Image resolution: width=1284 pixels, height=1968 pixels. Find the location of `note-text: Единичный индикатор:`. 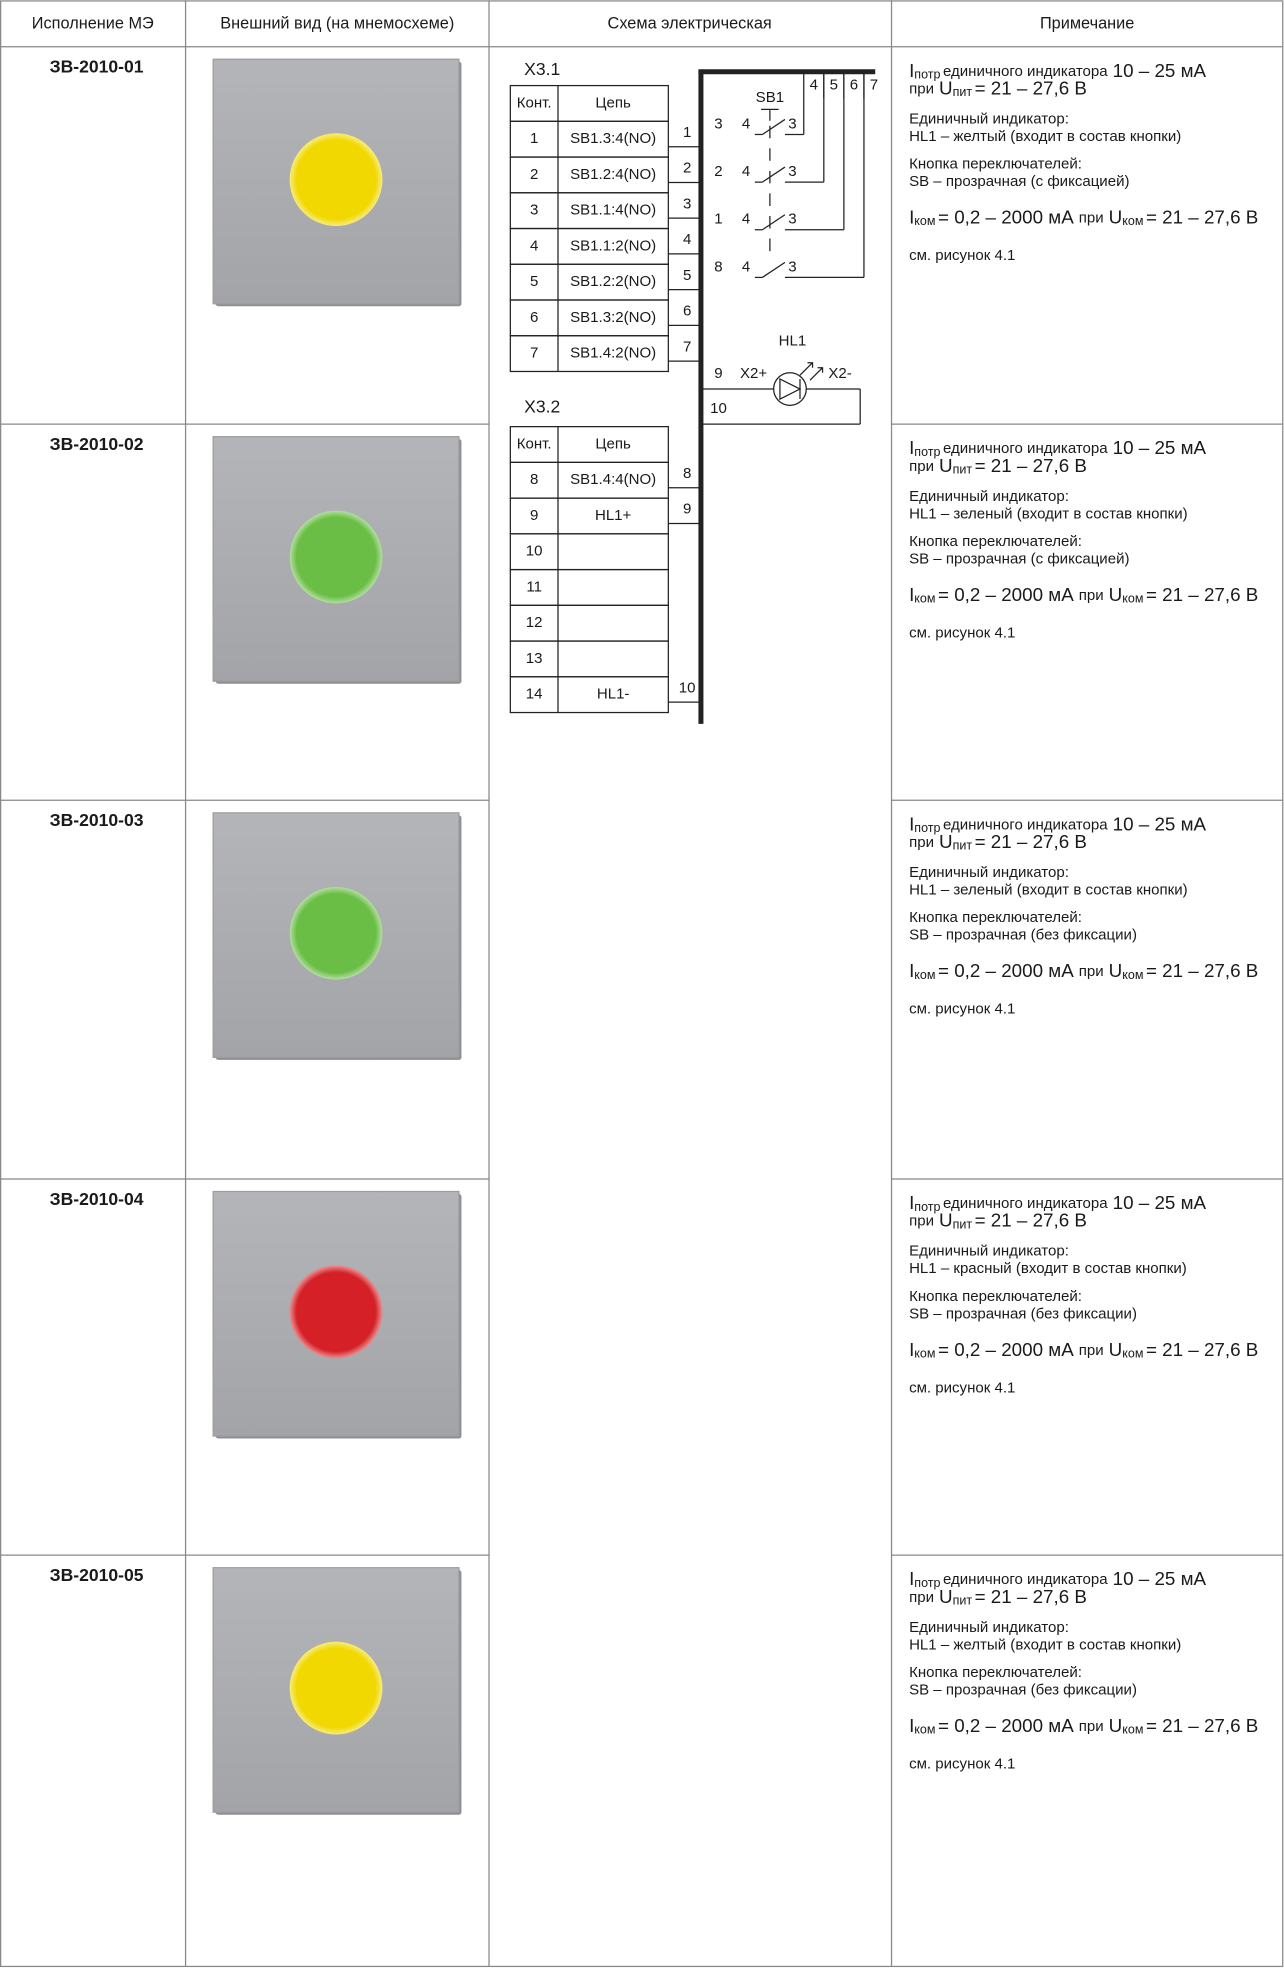

note-text: Единичный индикатор: is located at coordinates (989, 496).